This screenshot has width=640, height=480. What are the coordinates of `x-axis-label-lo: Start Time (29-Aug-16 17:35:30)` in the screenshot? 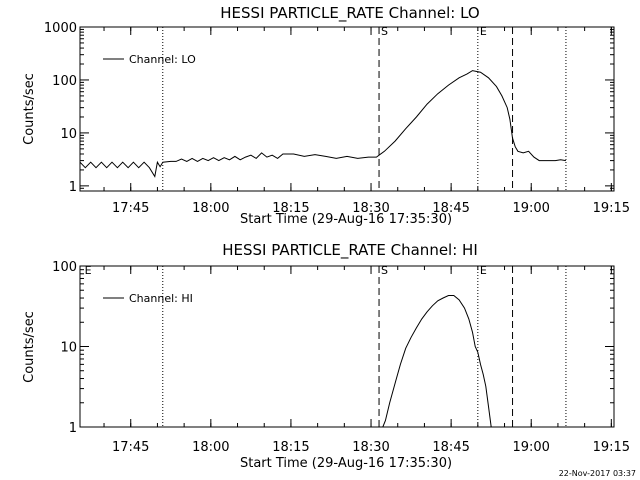 It's located at (346, 219).